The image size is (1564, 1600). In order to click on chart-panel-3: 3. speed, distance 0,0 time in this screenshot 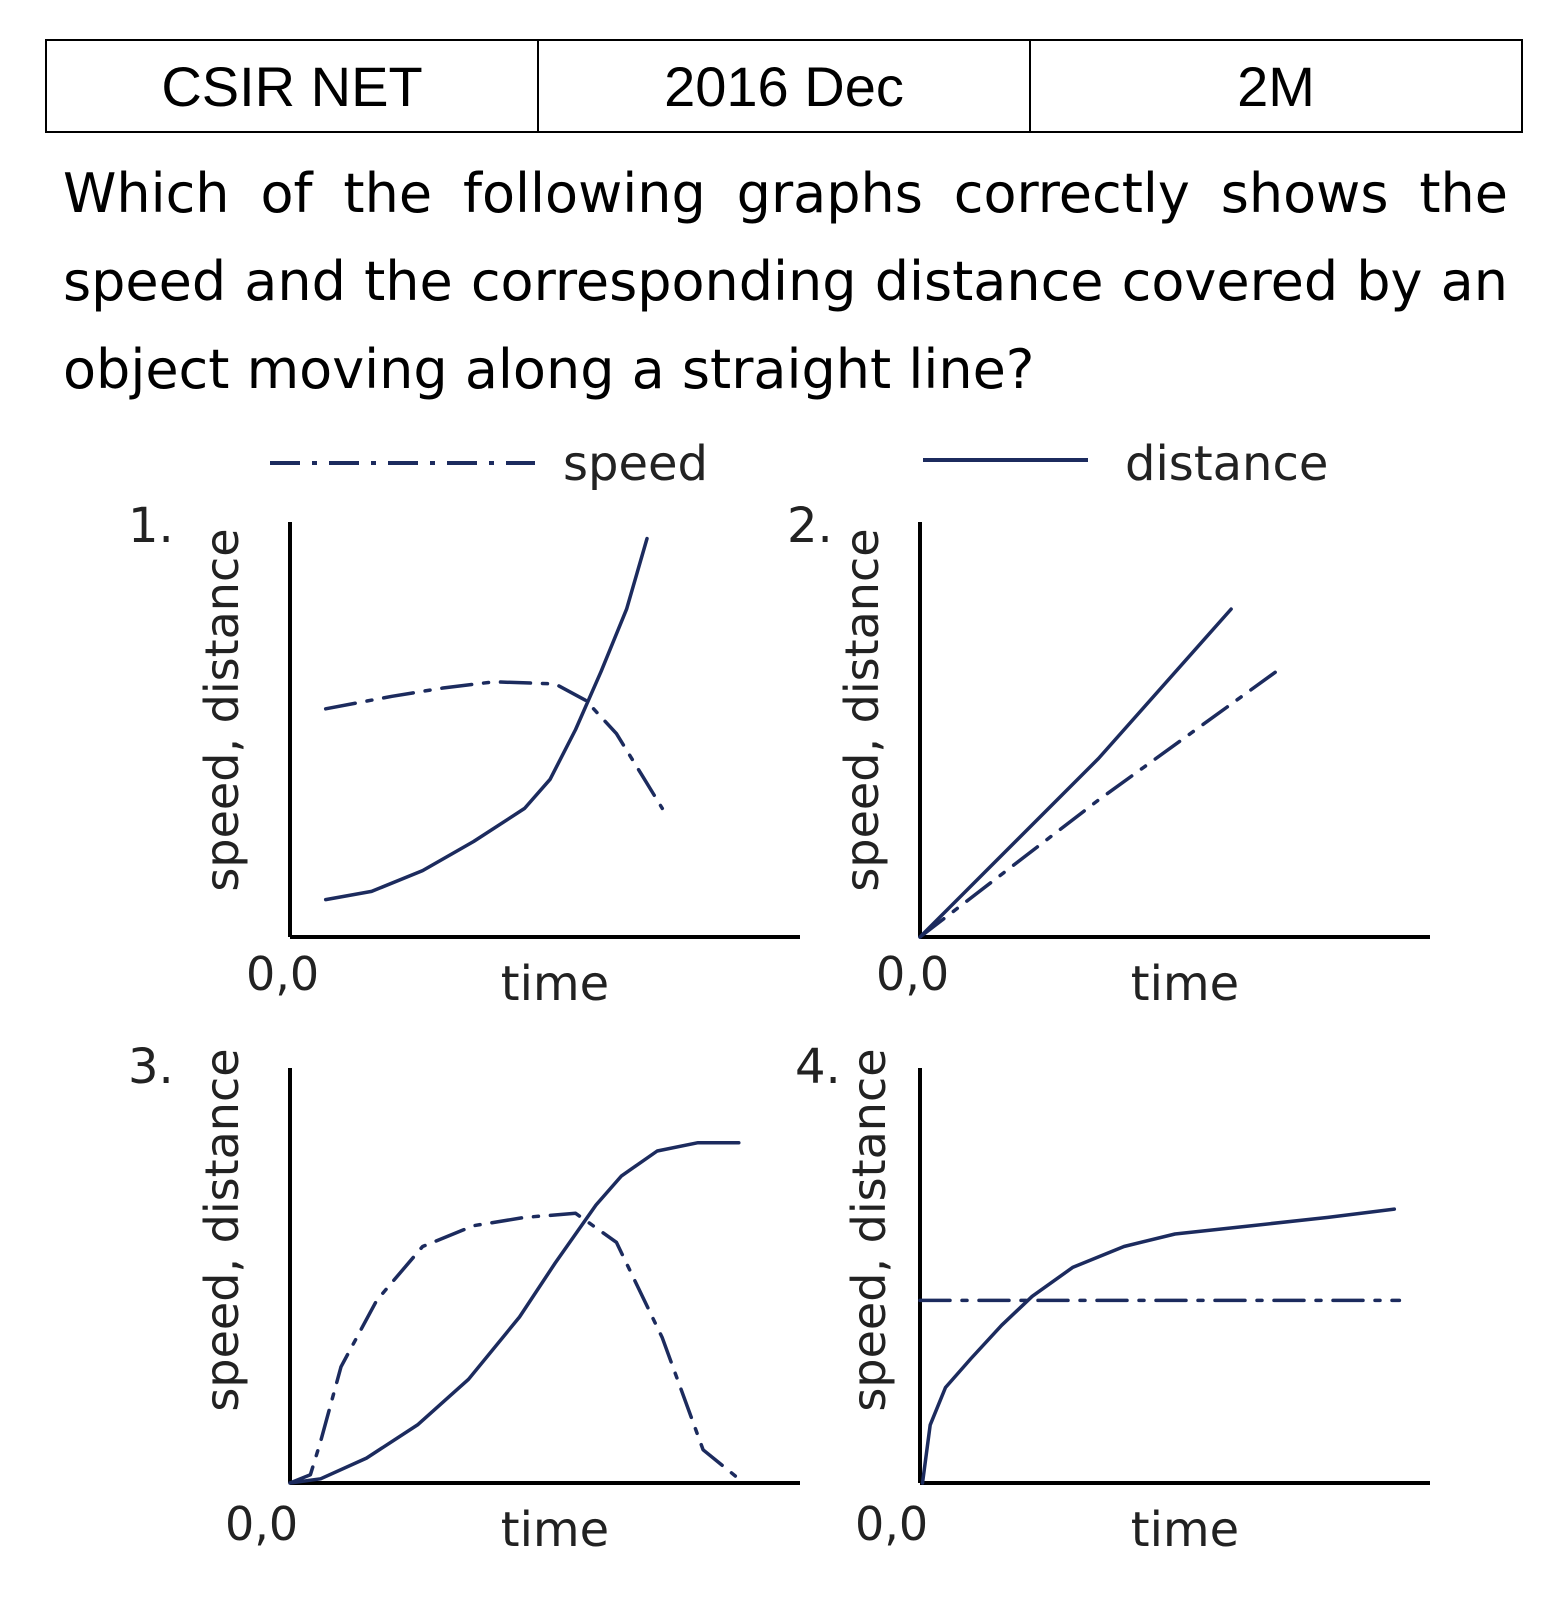, I will do `click(464, 1298)`.